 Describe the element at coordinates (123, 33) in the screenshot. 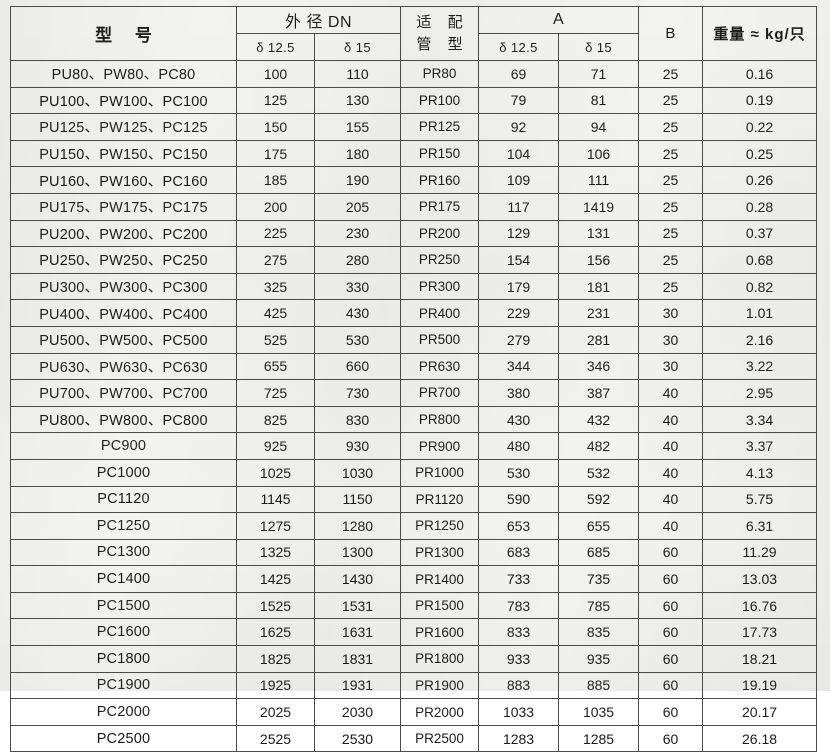

I see `header-model: 型 号` at that location.